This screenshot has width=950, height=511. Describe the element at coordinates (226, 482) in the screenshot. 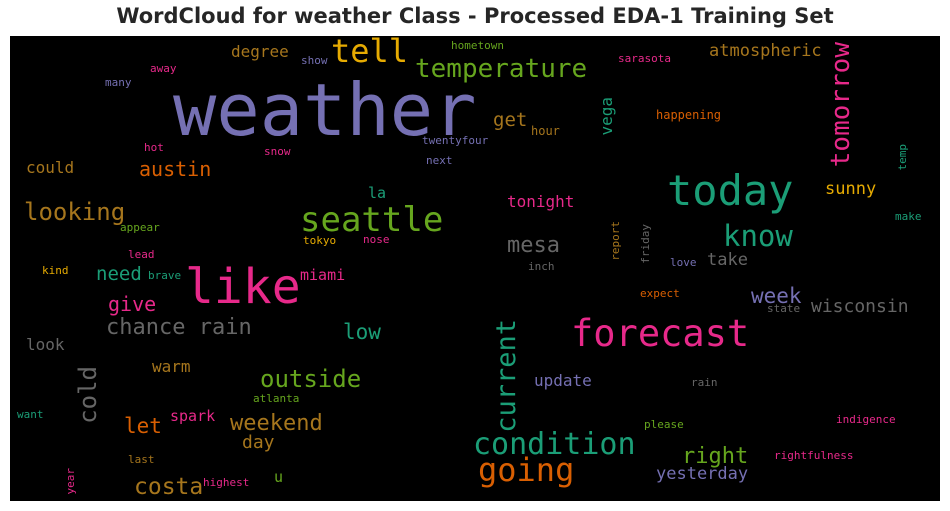

I see `word-highest: highest` at that location.